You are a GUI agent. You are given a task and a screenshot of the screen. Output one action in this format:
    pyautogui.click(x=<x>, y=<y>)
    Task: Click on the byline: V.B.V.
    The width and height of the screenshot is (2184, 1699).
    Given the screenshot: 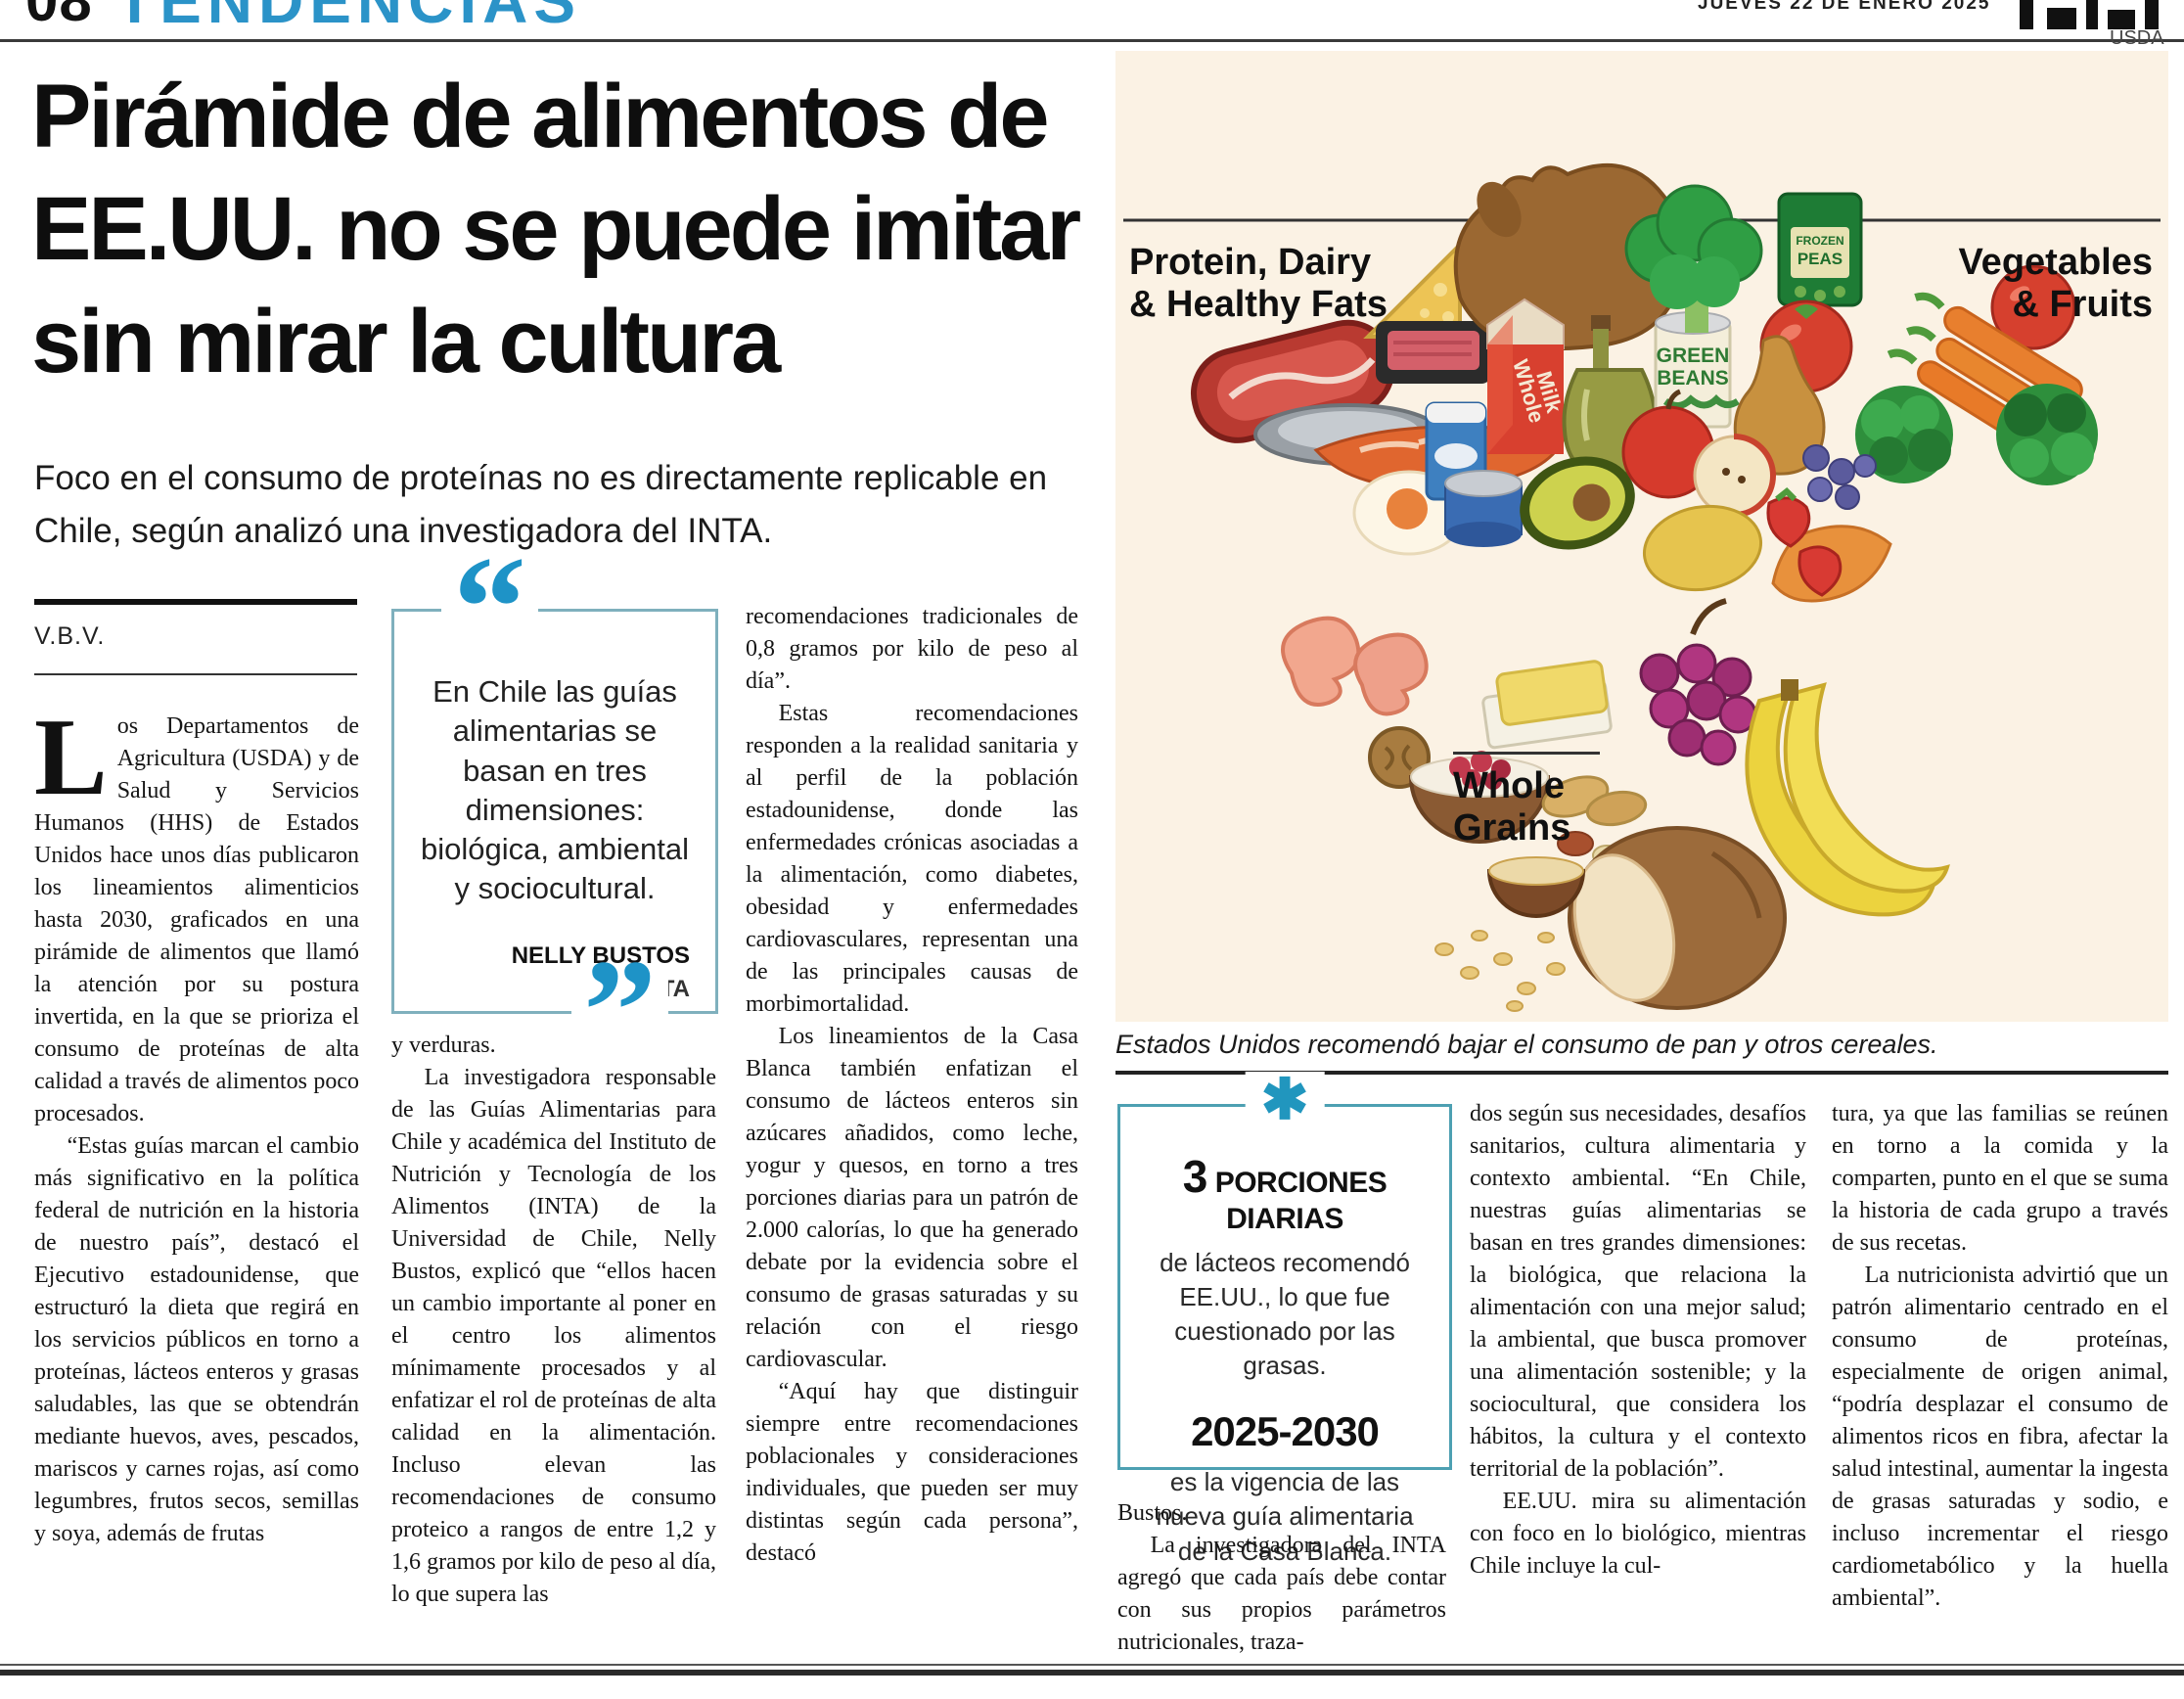 What is the action you would take?
    pyautogui.click(x=70, y=636)
    